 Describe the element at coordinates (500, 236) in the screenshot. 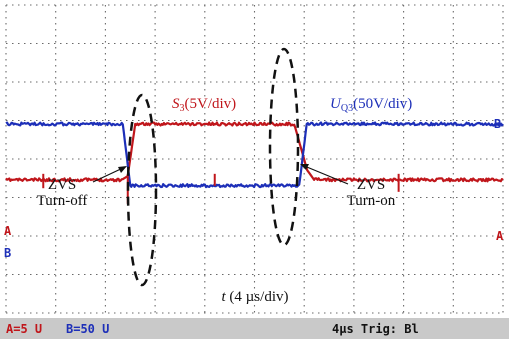

I see `channel-a-marker-right: A` at that location.